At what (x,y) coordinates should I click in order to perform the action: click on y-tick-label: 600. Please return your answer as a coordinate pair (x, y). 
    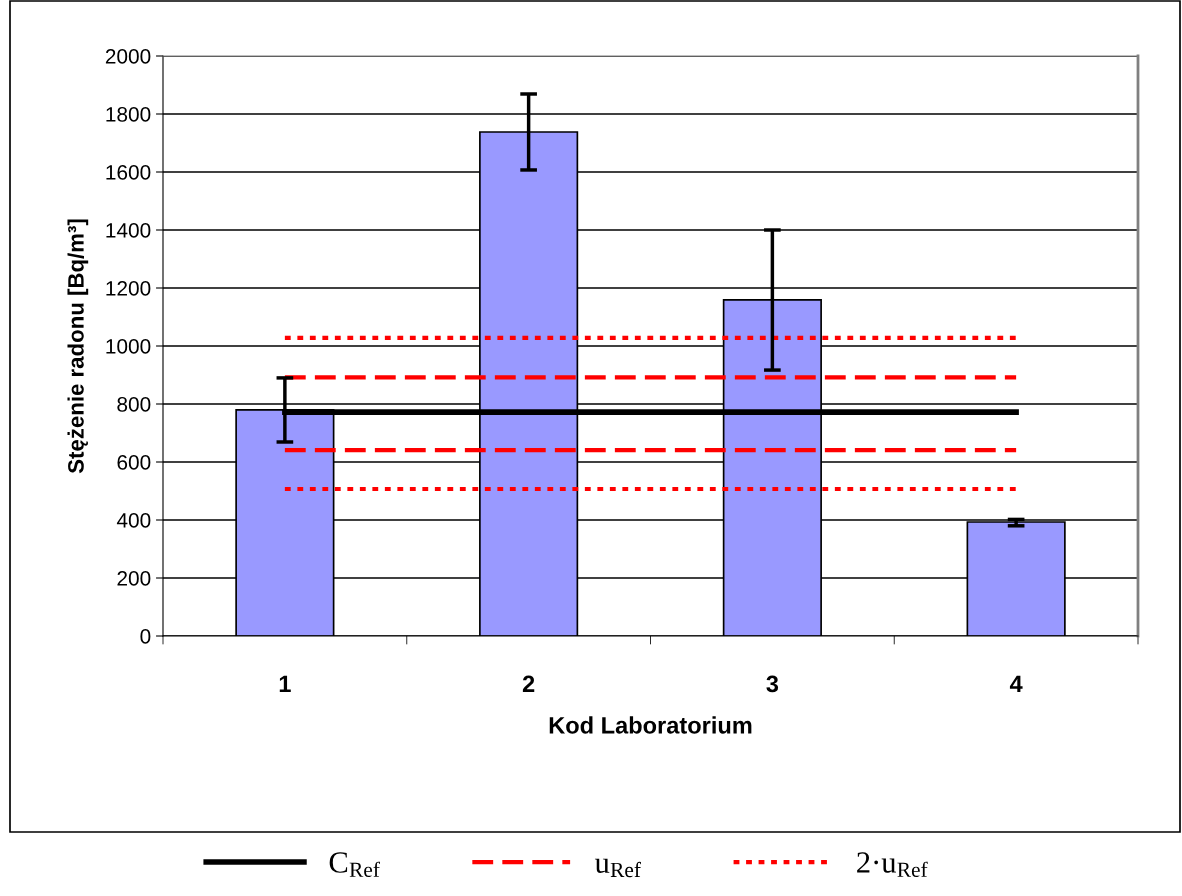
    Looking at the image, I should click on (134, 462).